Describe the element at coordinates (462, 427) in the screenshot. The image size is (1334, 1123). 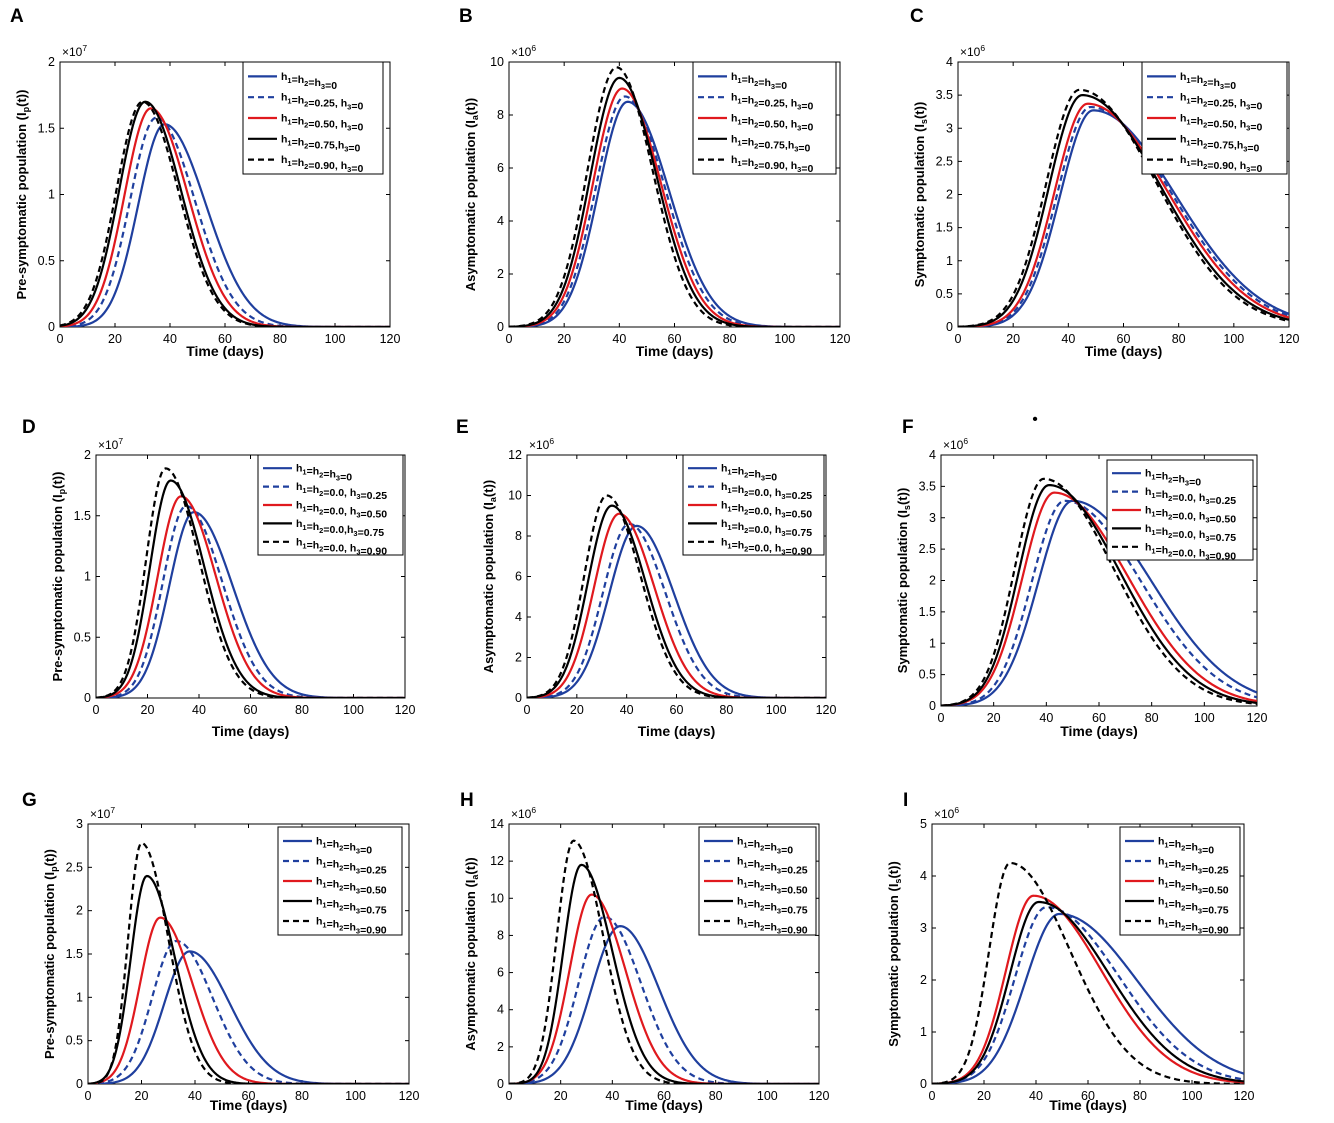
I see `panel-letter: E` at that location.